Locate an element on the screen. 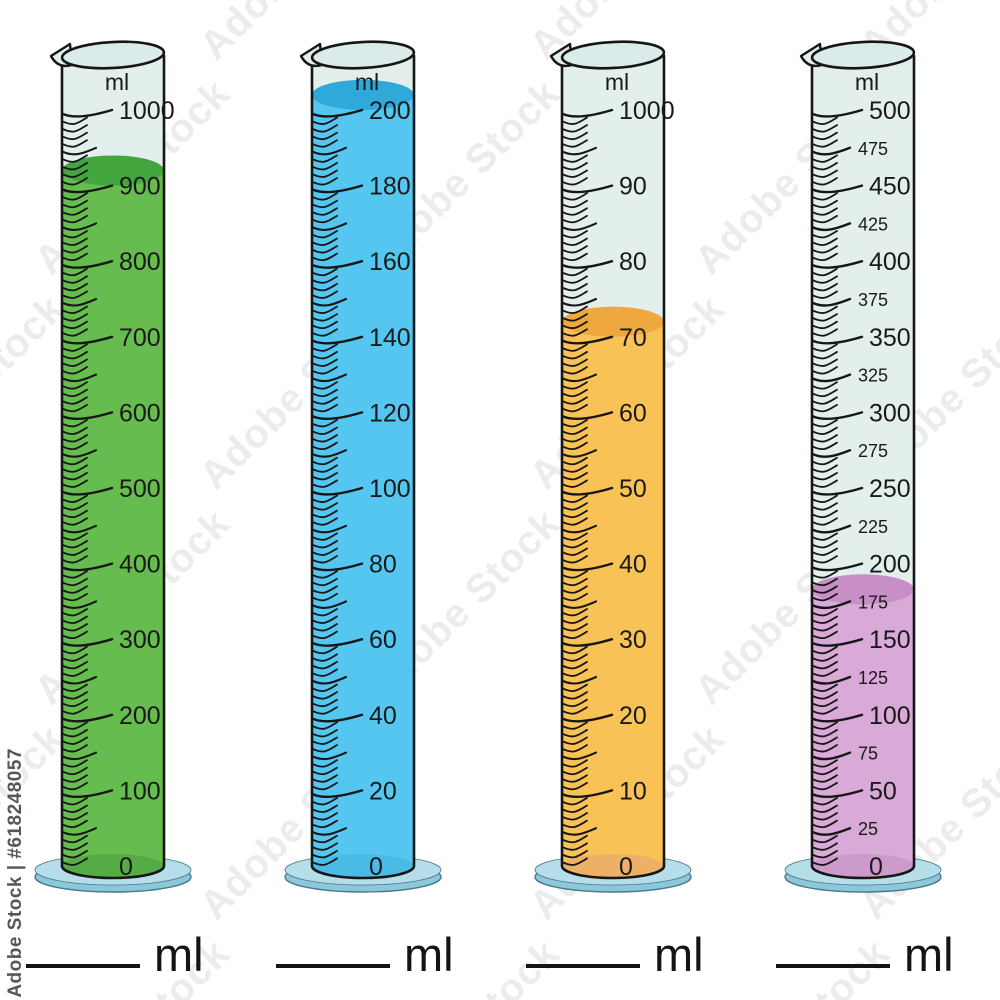  scale-label: 70 is located at coordinates (633, 338).